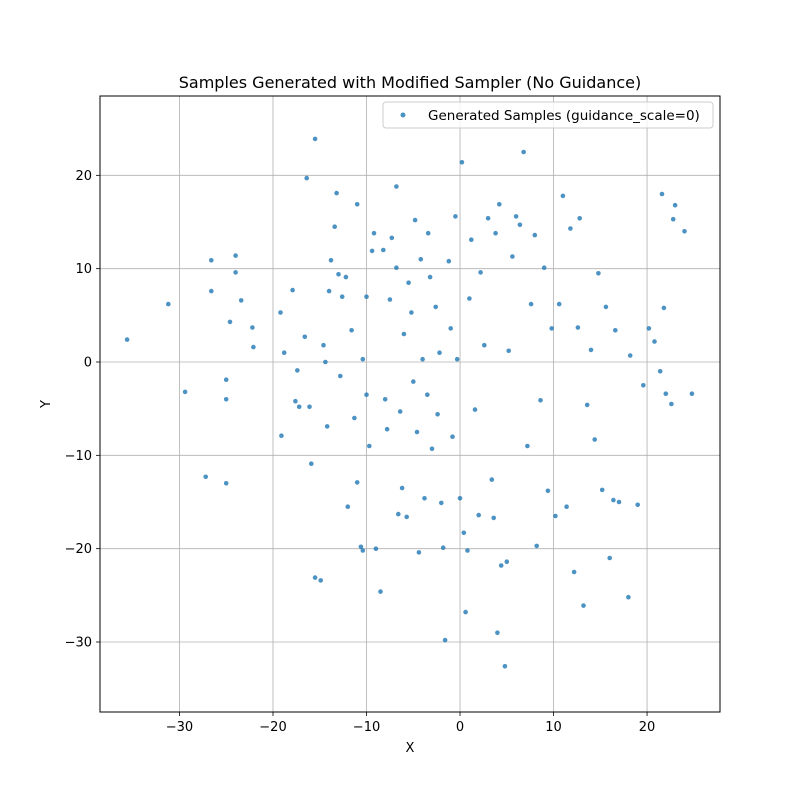 Image resolution: width=800 pixels, height=804 pixels. I want to click on legend: Generated Samples (guidance_scale=0), so click(548, 115).